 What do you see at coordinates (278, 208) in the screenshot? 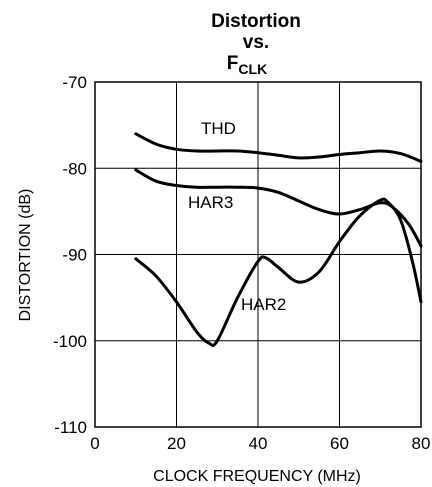
I see `series-line-har3` at bounding box center [278, 208].